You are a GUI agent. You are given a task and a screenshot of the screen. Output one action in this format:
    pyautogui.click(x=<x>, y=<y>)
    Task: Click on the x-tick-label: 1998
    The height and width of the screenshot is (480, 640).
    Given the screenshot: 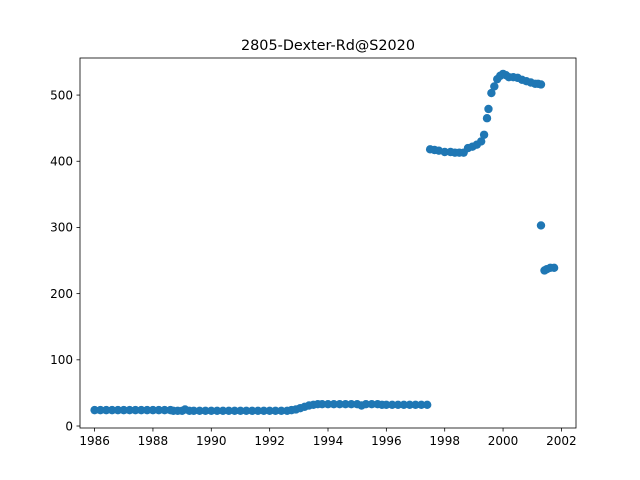 What is the action you would take?
    pyautogui.click(x=444, y=441)
    